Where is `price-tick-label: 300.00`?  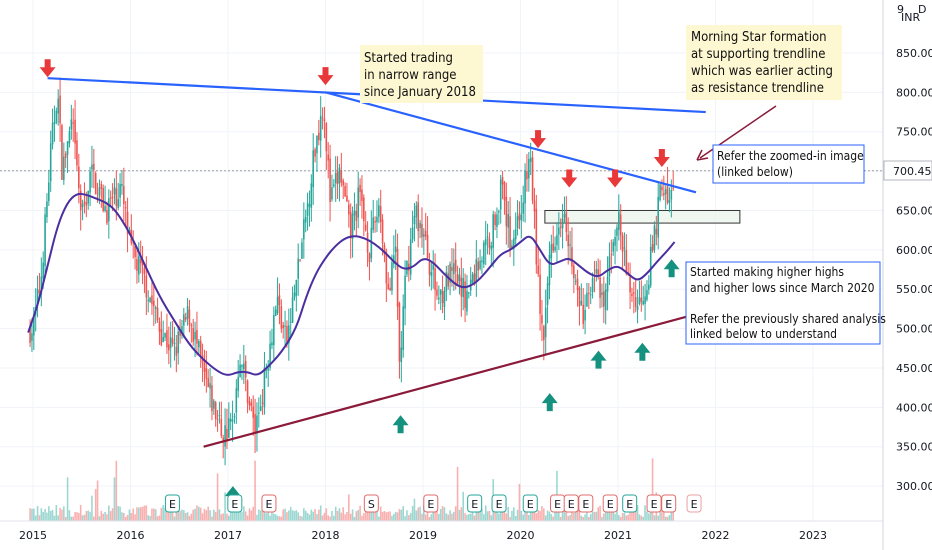
price-tick-label: 300.00 is located at coordinates (914, 486).